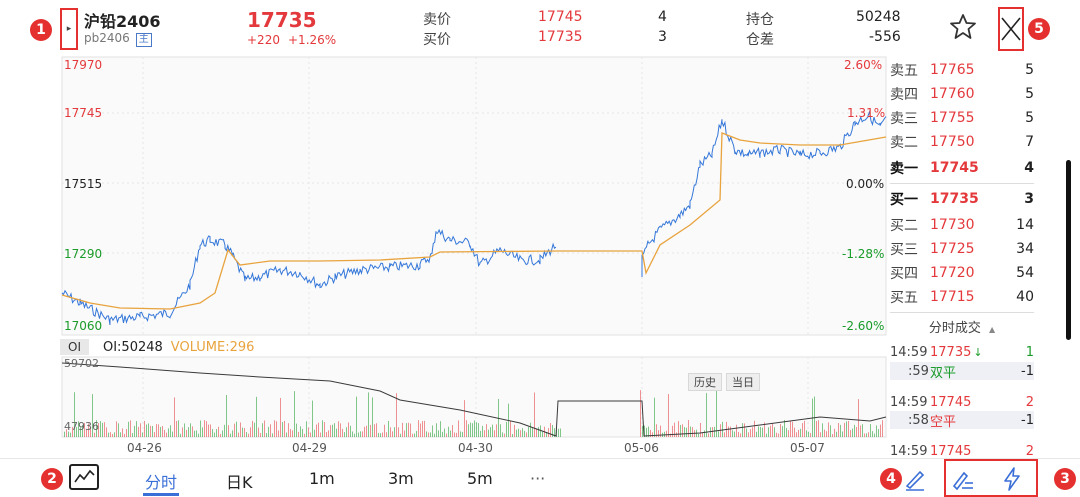 The height and width of the screenshot is (497, 1080). Describe the element at coordinates (915, 479) in the screenshot. I see `draw-pen-icon` at that location.